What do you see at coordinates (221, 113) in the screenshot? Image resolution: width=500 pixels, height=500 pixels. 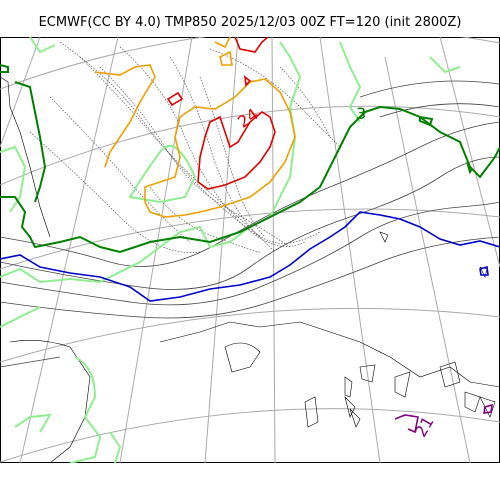 I see `red-contours` at bounding box center [221, 113].